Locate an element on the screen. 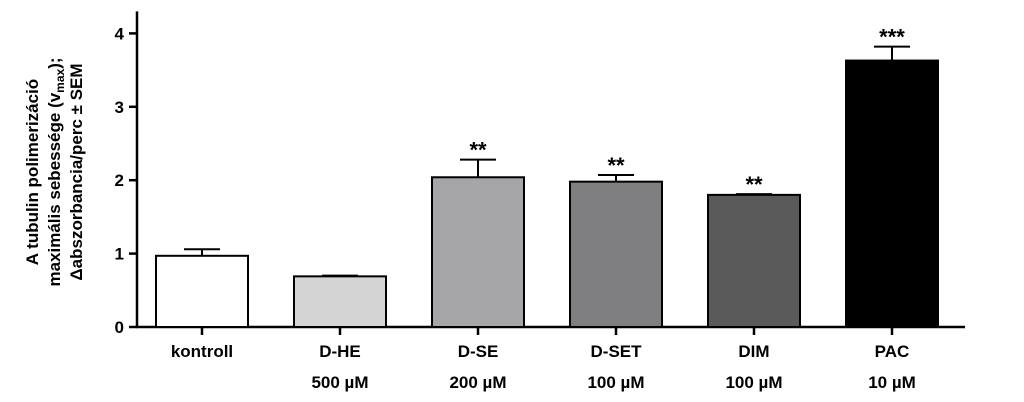 Image resolution: width=1024 pixels, height=402 pixels. bar-dim is located at coordinates (754, 260).